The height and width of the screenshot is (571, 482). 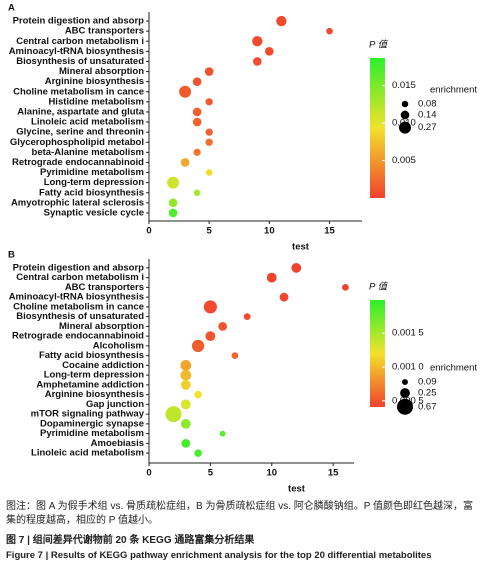 I want to click on category-label: Dopaminergic synapse, so click(x=92, y=423).